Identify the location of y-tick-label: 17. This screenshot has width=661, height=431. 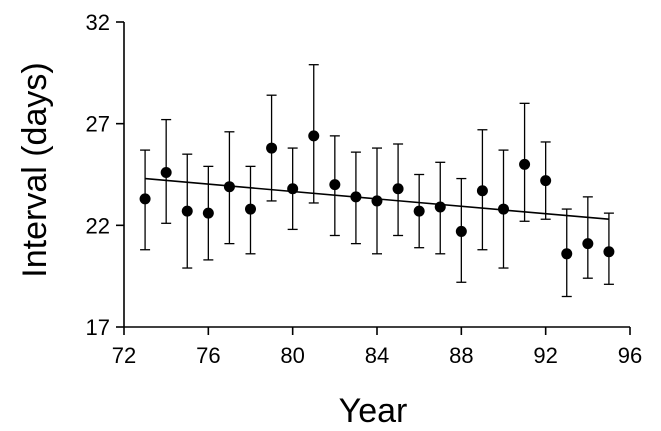
(98, 327).